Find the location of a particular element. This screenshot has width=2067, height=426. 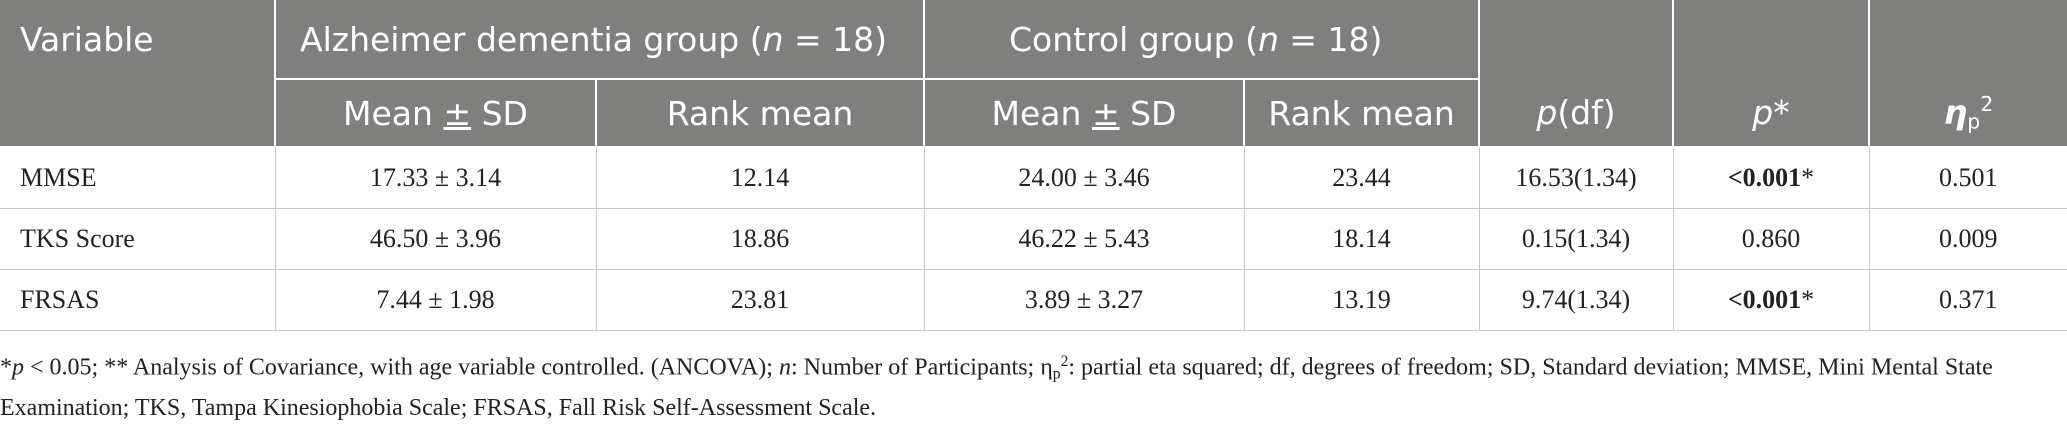

header-variable: Variable is located at coordinates (138, 74).